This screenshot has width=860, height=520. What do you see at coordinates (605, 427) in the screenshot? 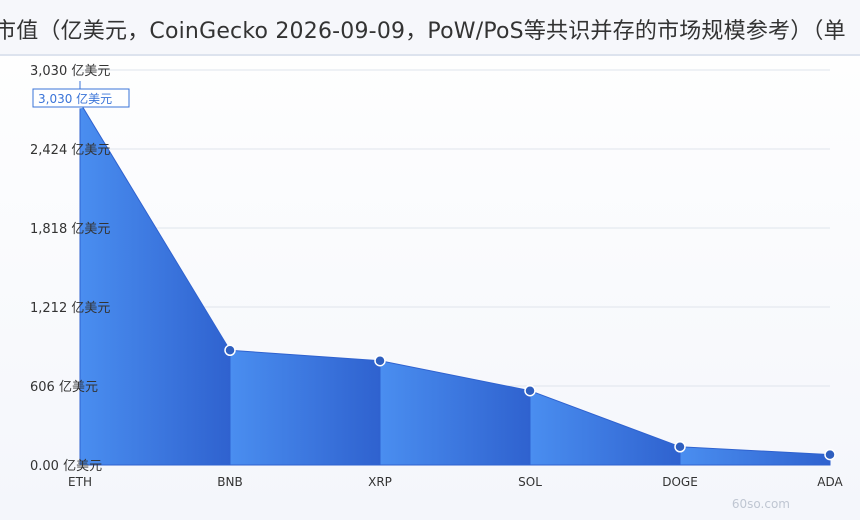
I see `area-segment-sol-doge` at bounding box center [605, 427].